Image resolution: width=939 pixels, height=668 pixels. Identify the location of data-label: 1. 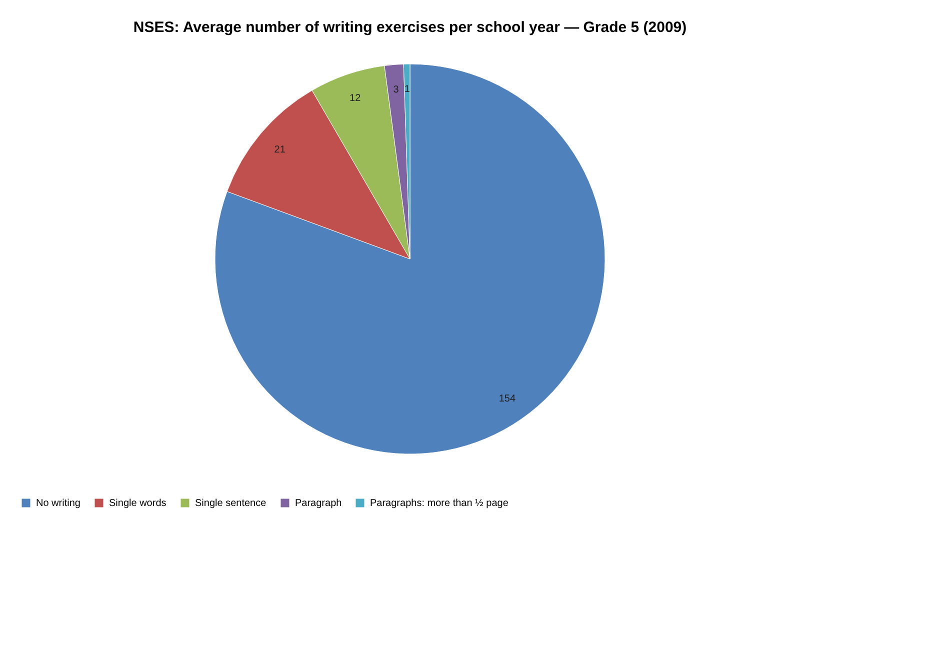
(407, 90).